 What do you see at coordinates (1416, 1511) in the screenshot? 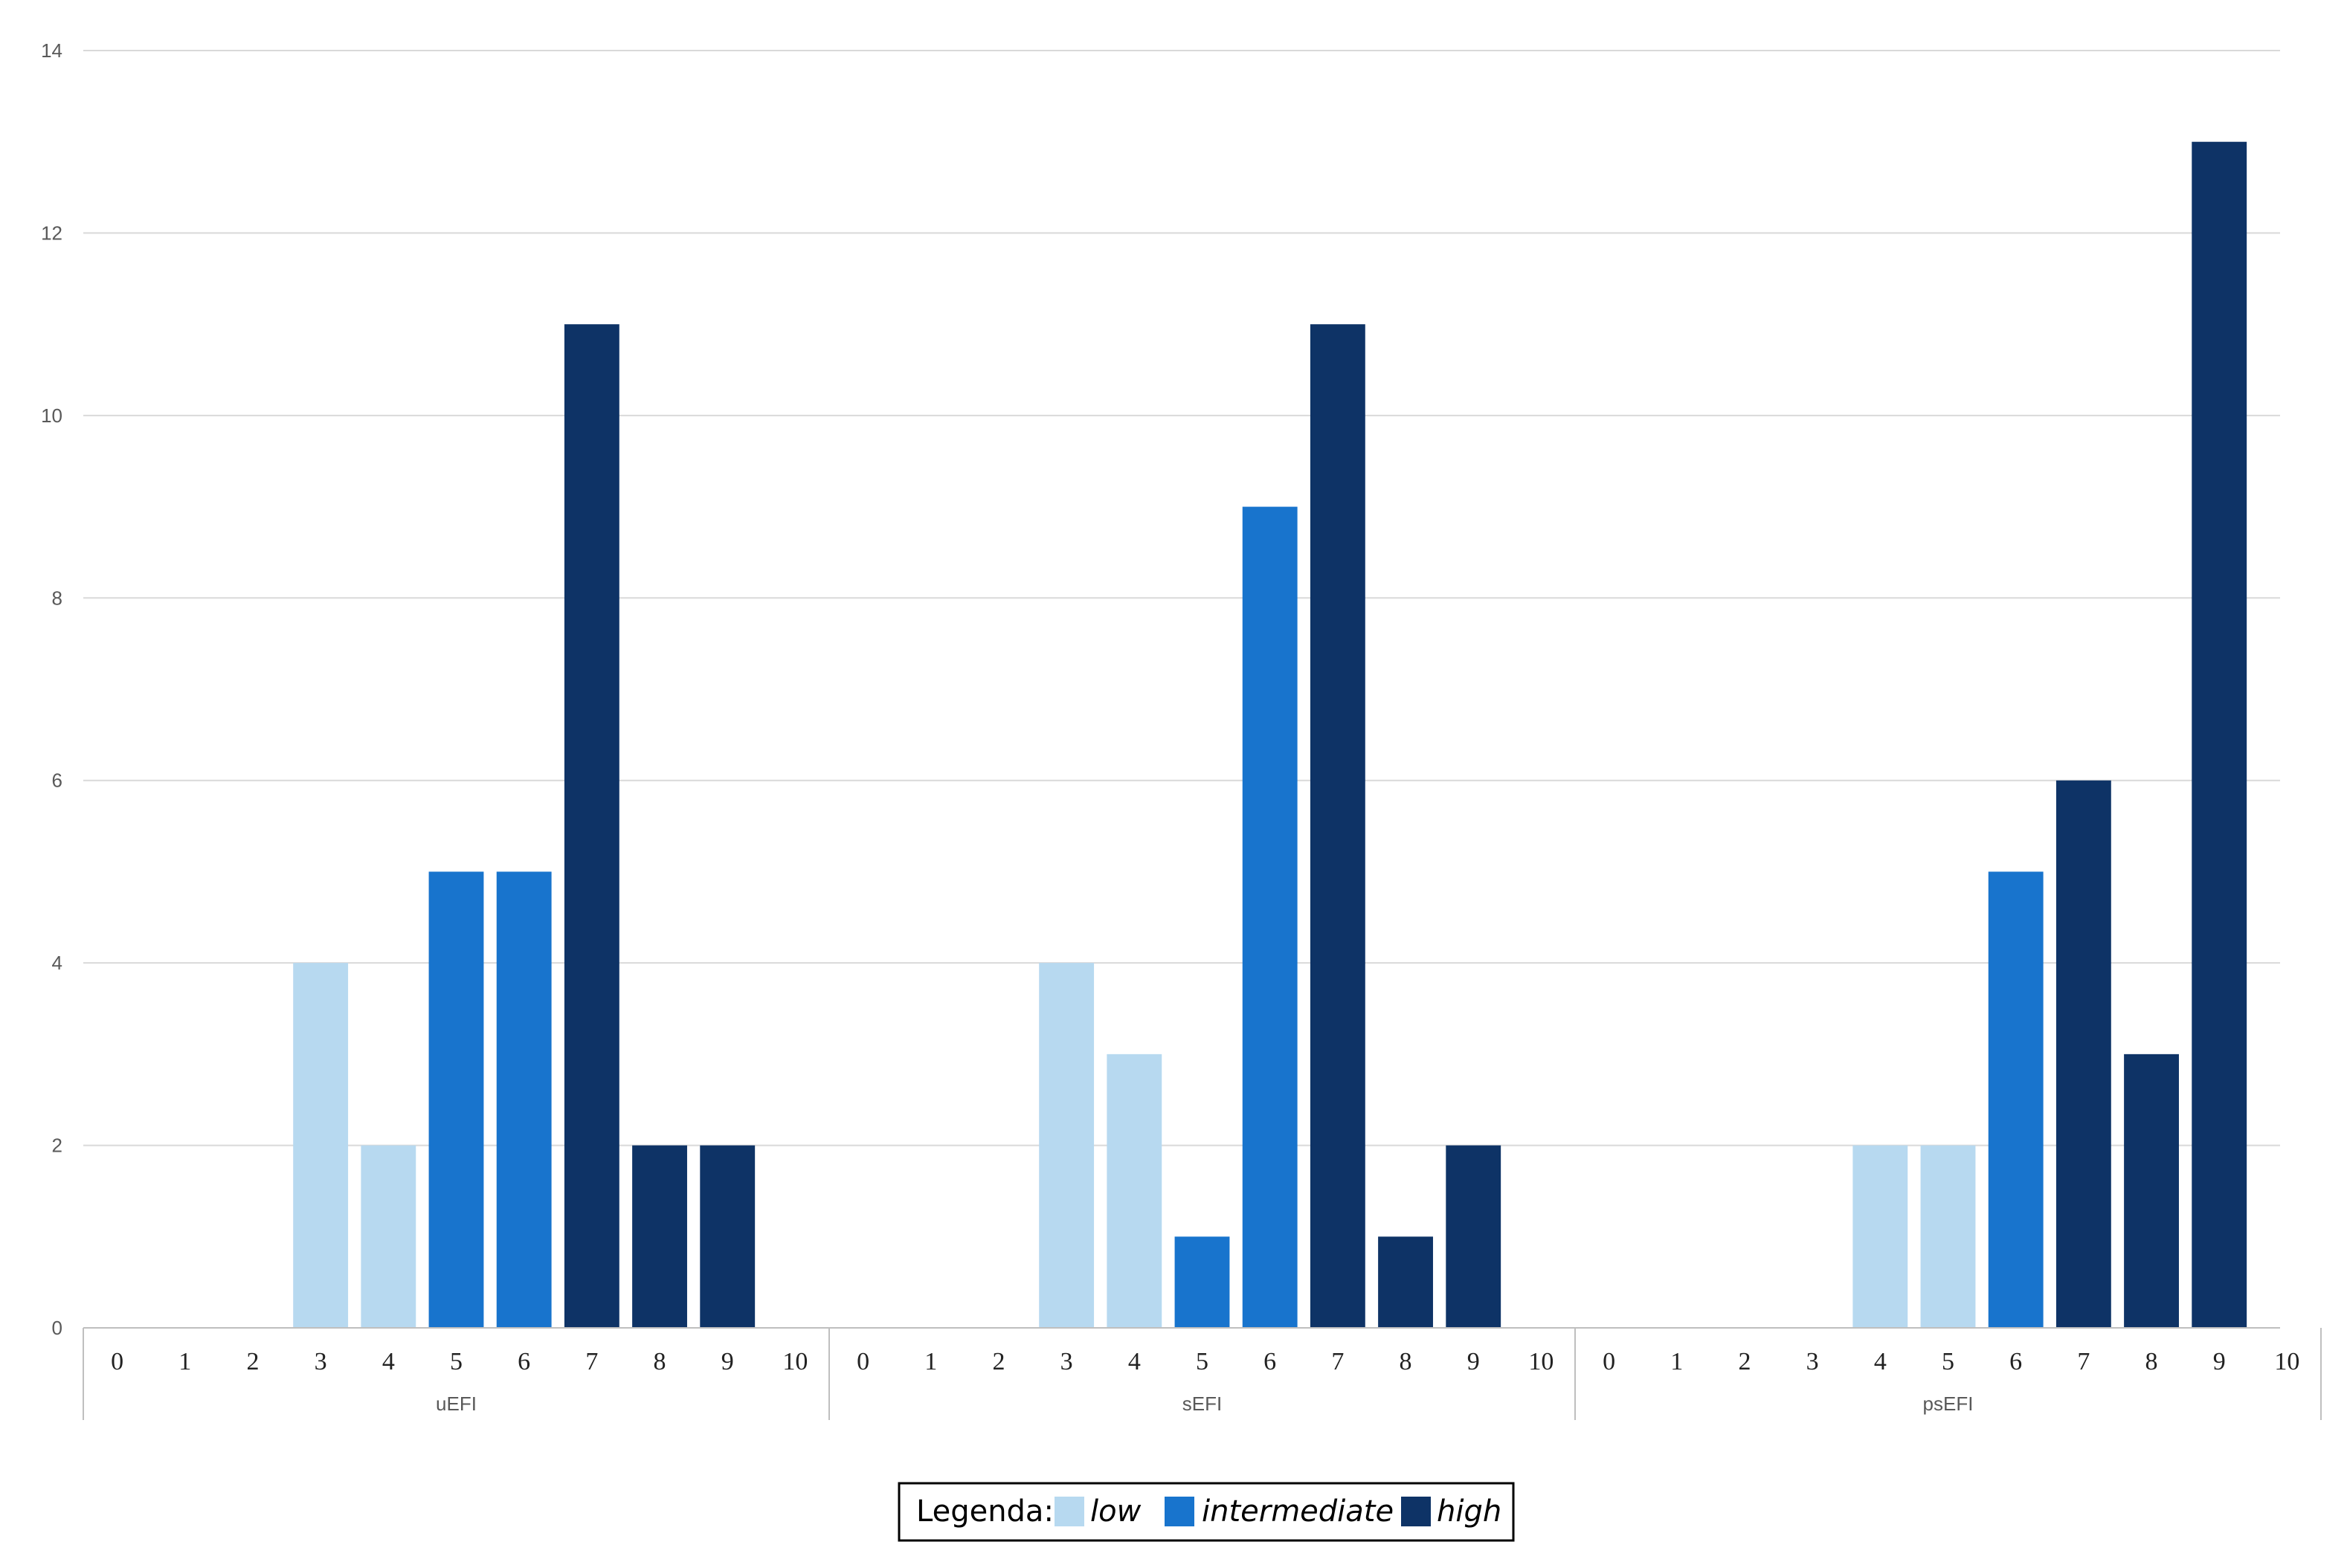
I see `legend-swatch-high` at bounding box center [1416, 1511].